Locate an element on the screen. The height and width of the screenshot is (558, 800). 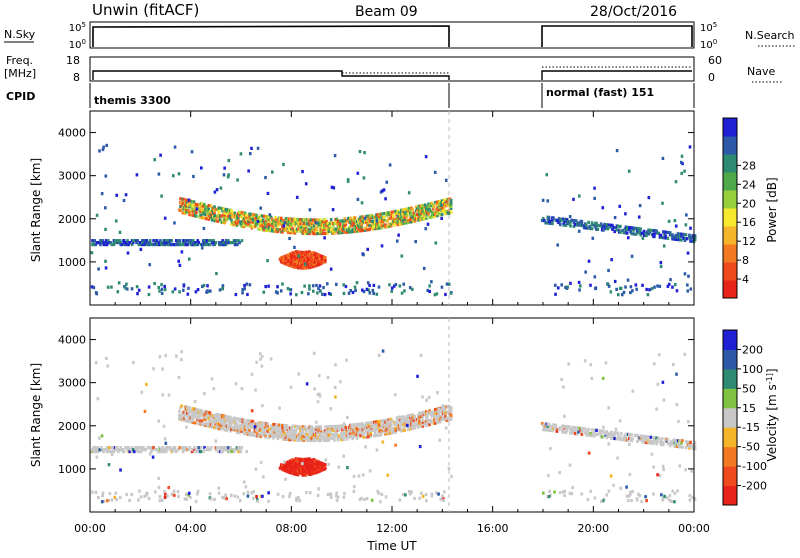
date-title: 28/Oct/2016 is located at coordinates (633, 12).